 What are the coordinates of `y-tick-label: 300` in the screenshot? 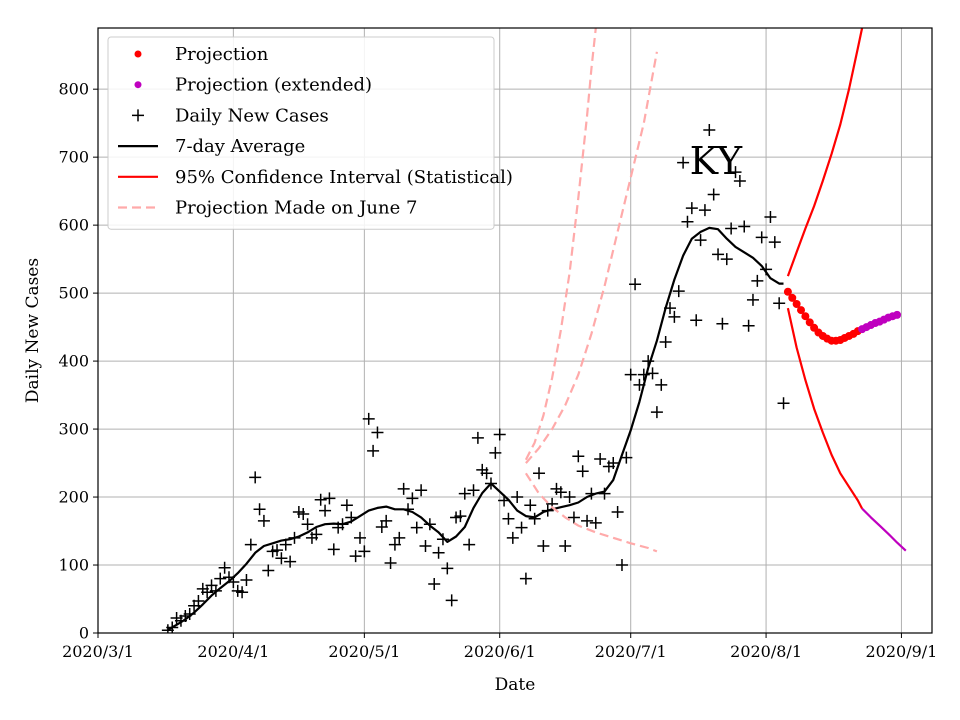 It's located at (73, 429).